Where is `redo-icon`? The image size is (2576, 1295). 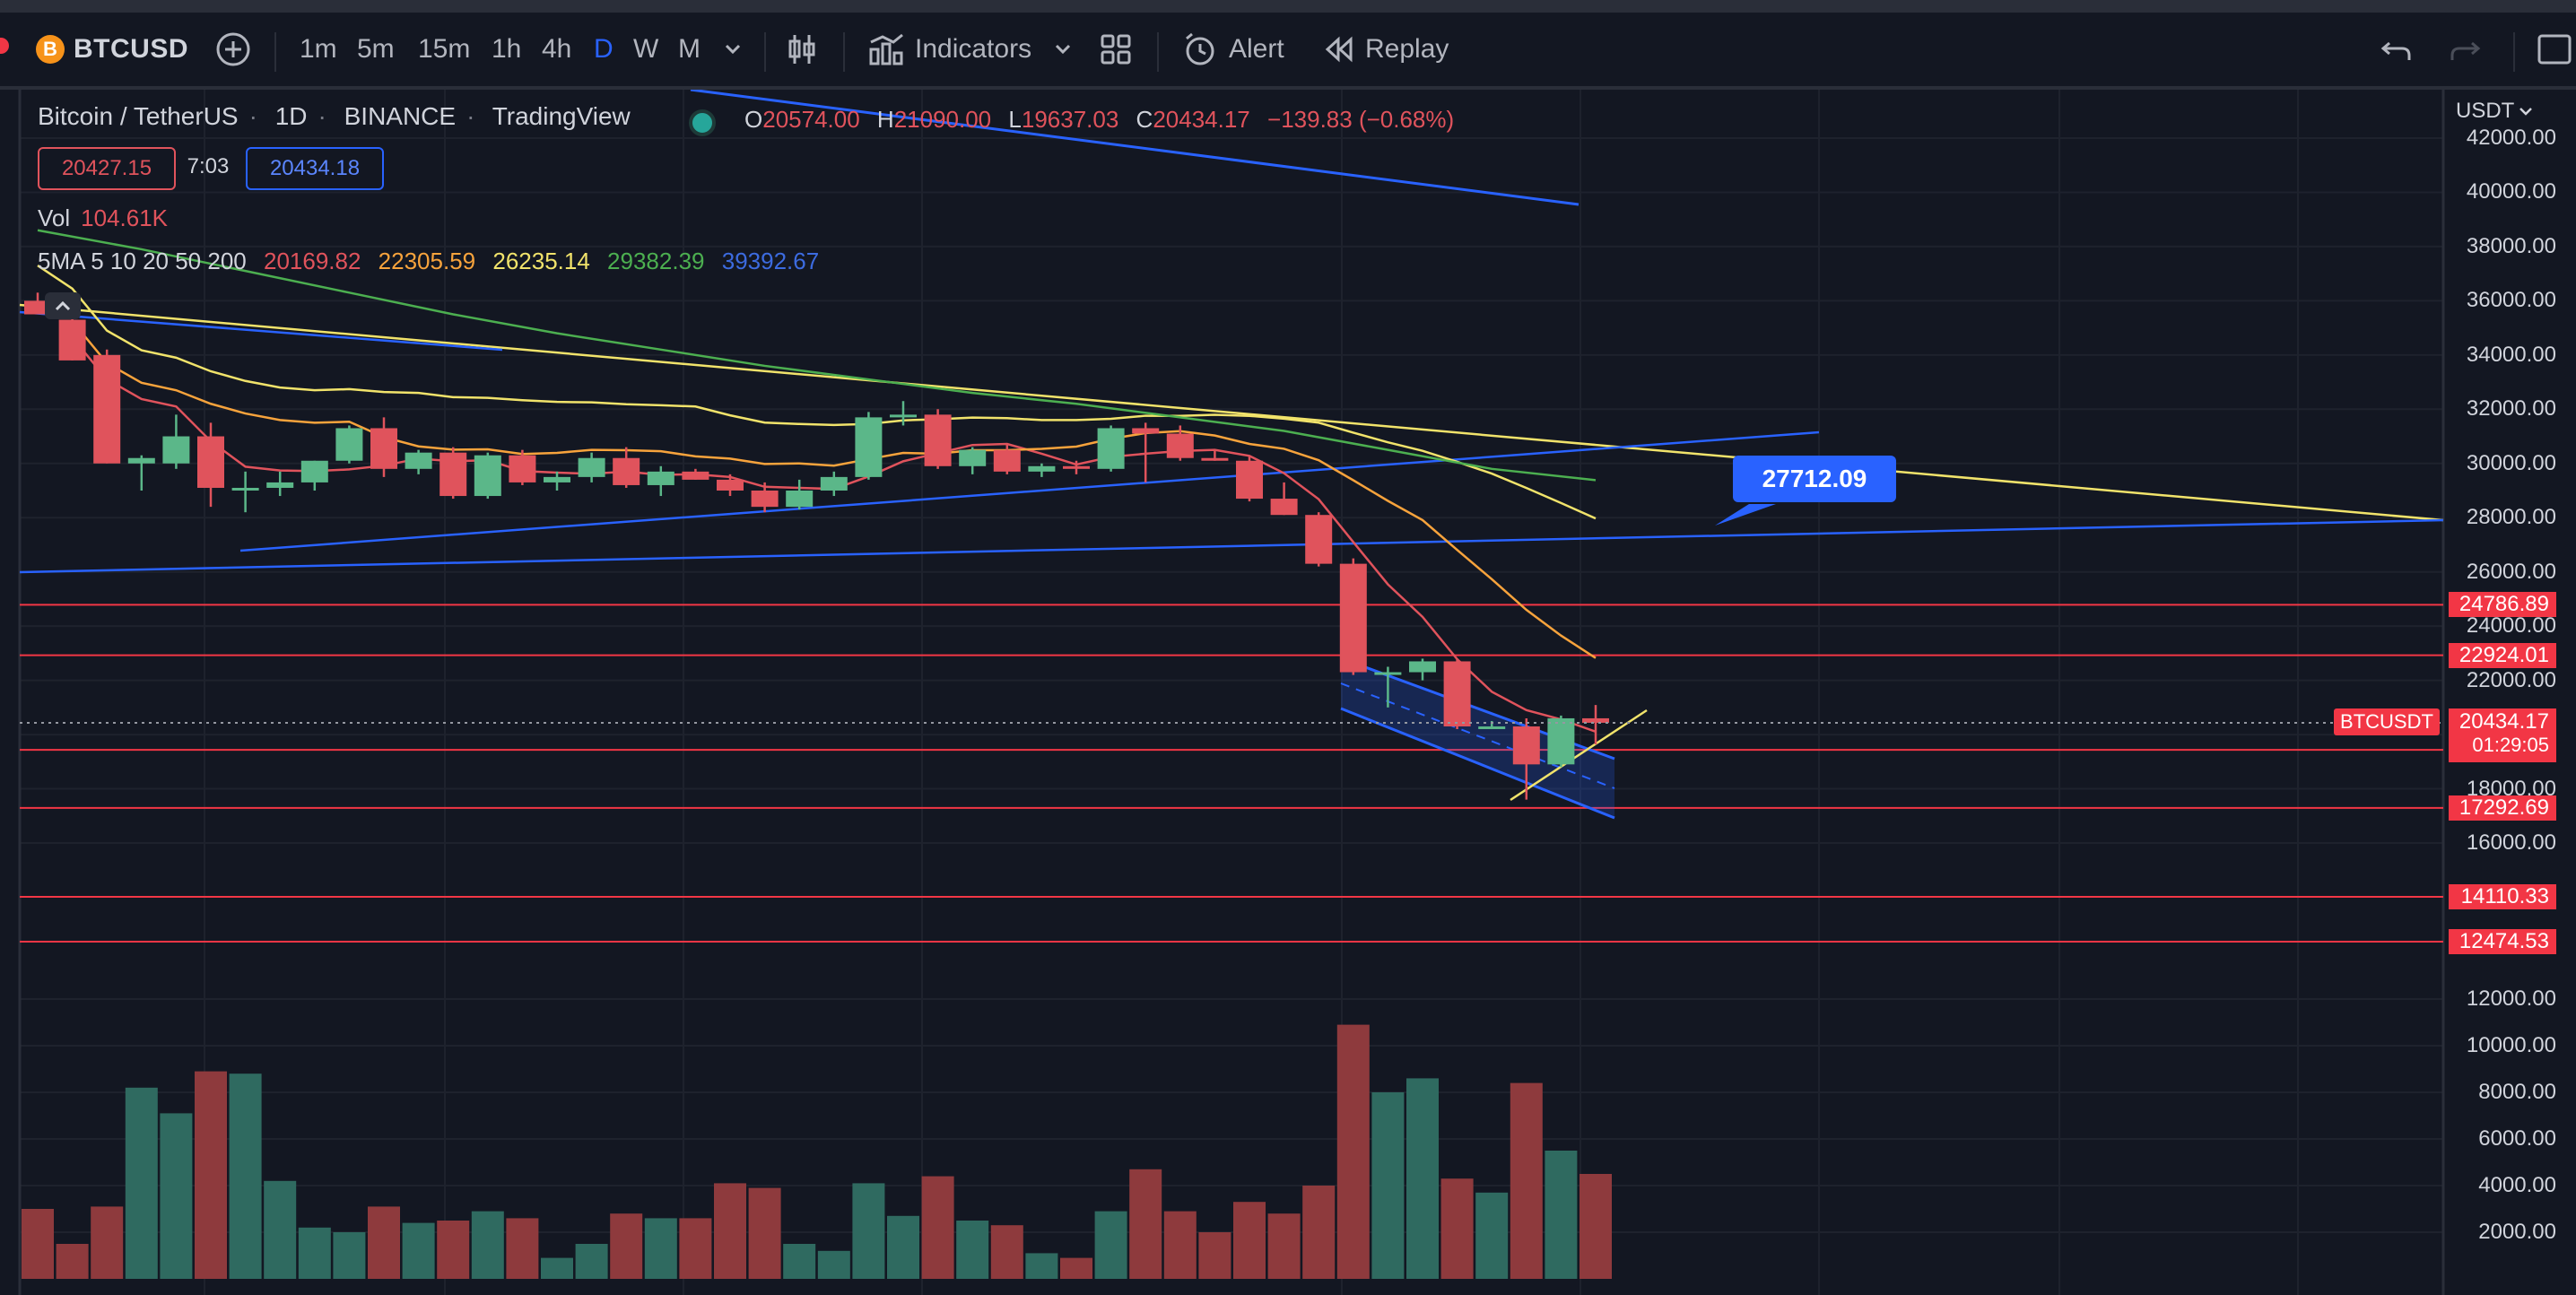
redo-icon is located at coordinates (2465, 50).